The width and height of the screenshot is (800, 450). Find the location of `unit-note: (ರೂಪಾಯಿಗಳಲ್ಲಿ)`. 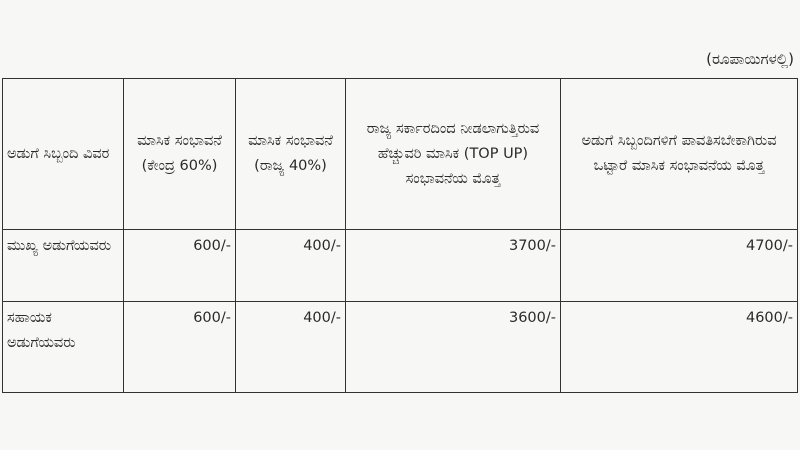

unit-note: (ರೂಪಾಯಿಗಳಲ್ಲಿ) is located at coordinates (750, 59).